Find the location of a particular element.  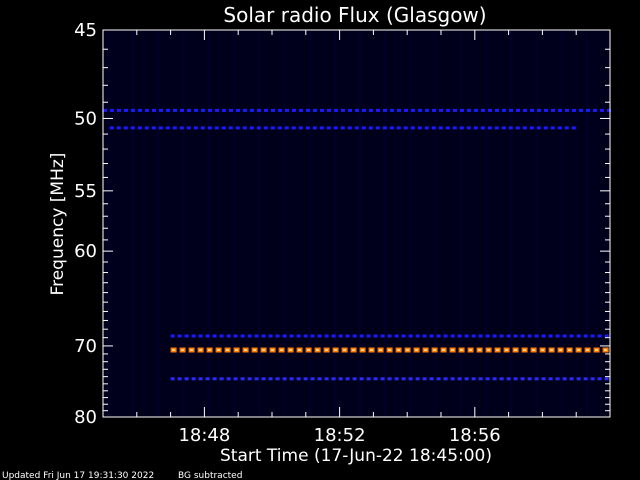

updated-timestamp: Updated Fri Jun 17 19:31:30 2022 is located at coordinates (78, 475).